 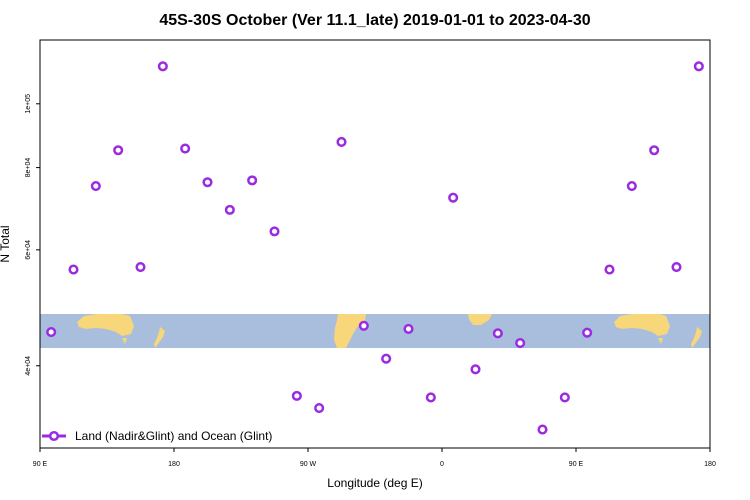 I want to click on legend-label: Land (Nadir&Glint) and Ocean (Glint), so click(x=173, y=436).